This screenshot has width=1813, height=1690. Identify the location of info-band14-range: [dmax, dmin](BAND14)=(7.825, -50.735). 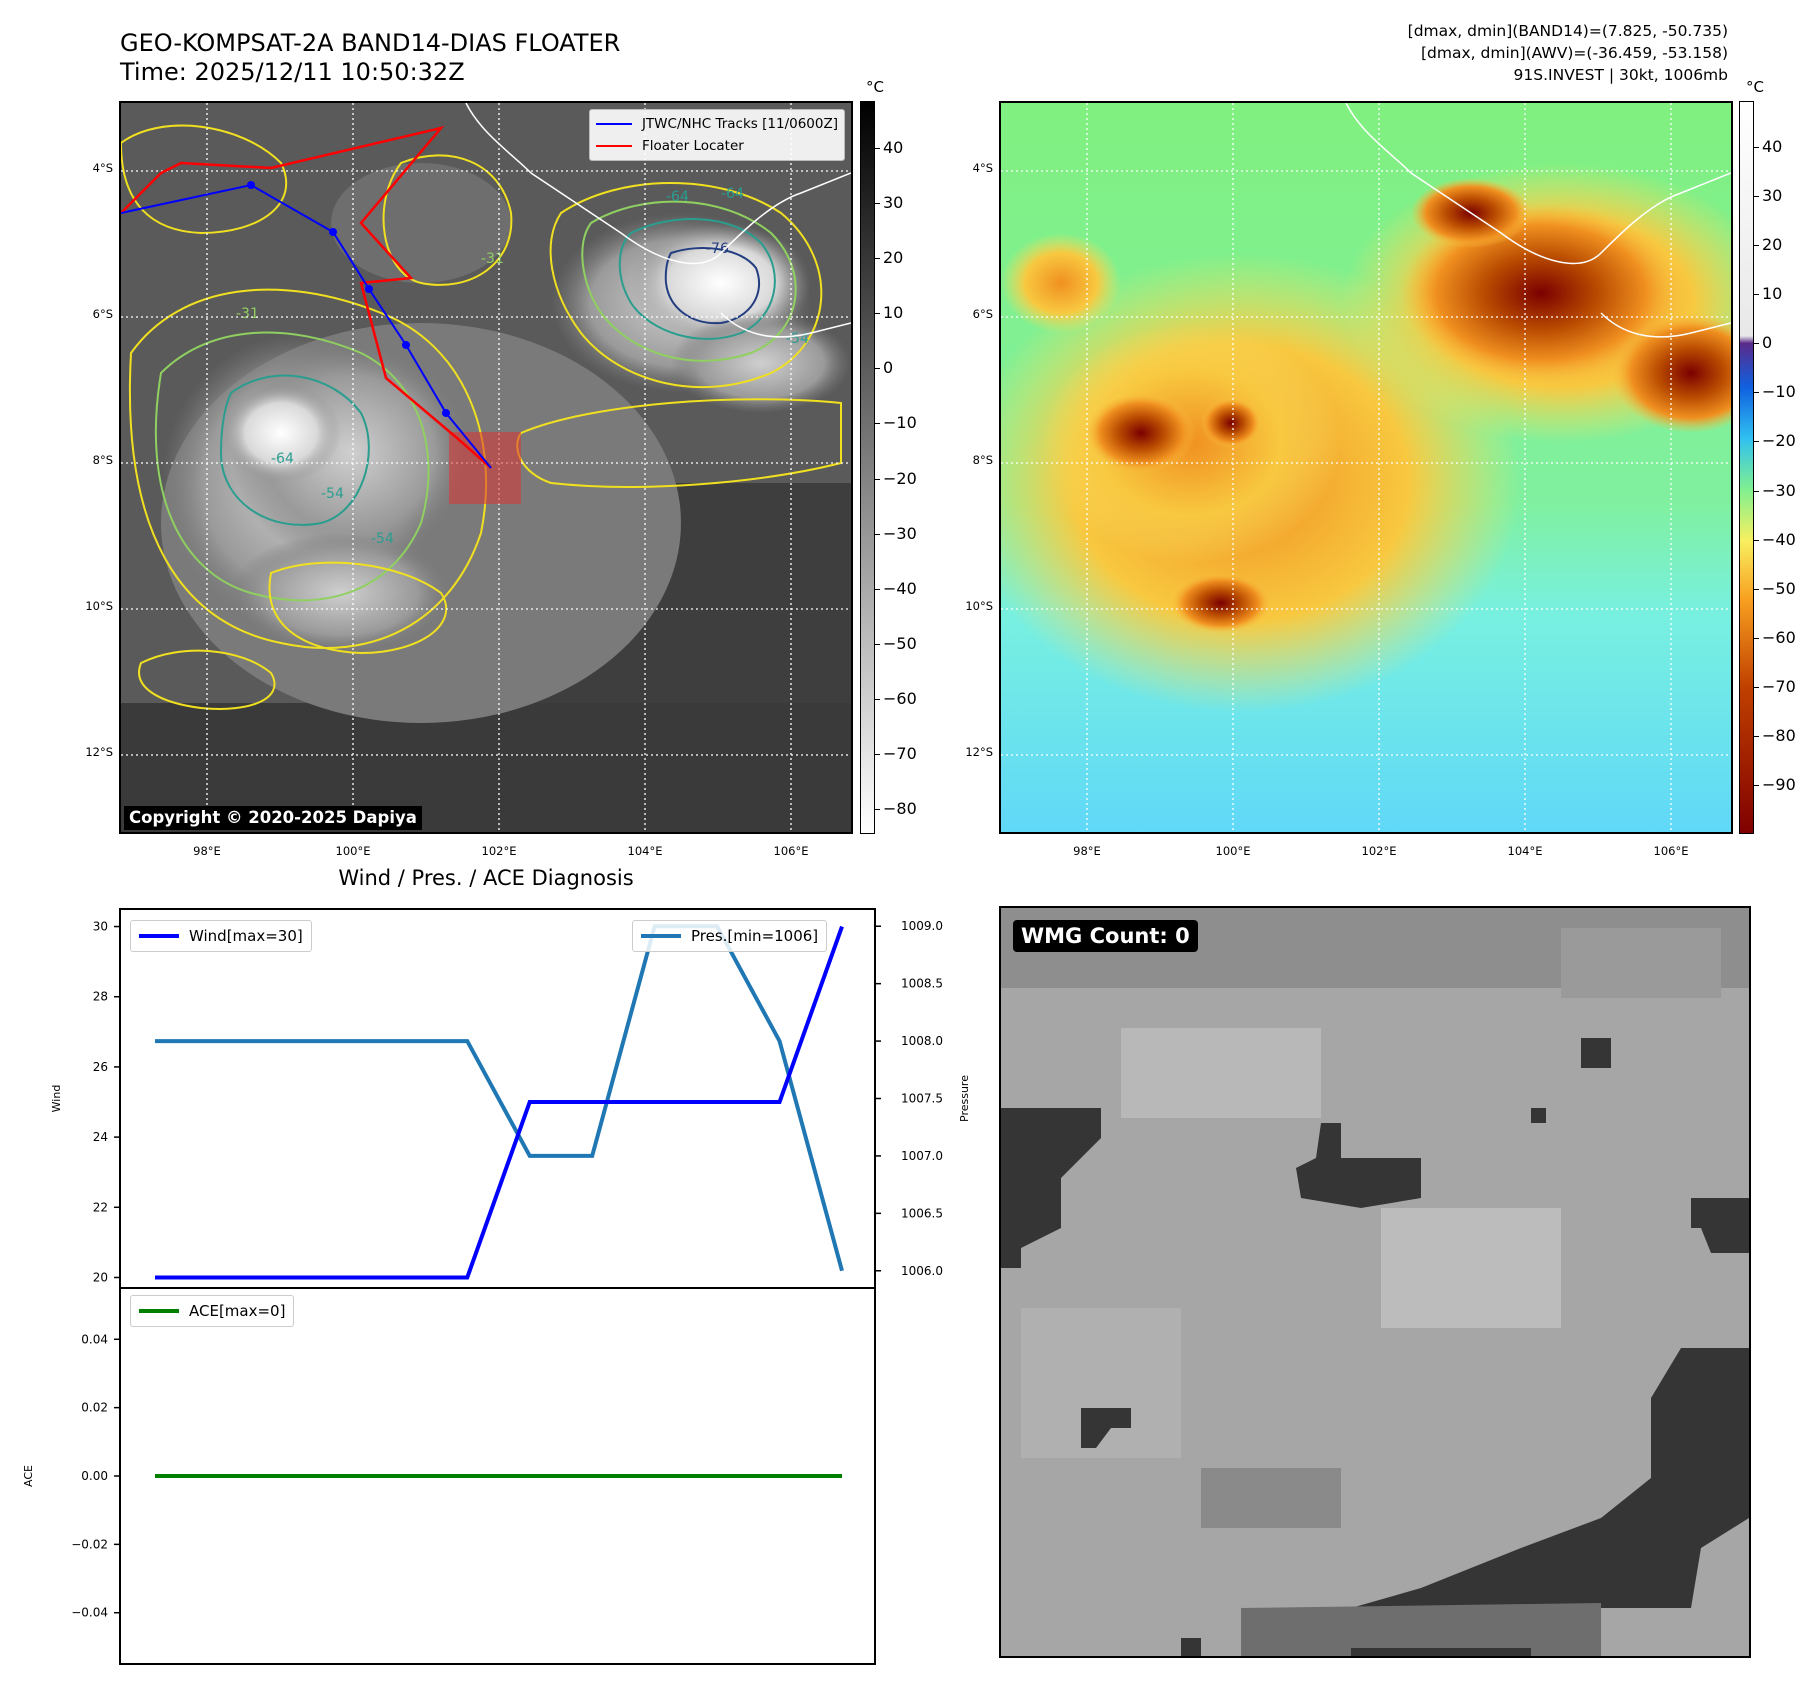
(1567, 31).